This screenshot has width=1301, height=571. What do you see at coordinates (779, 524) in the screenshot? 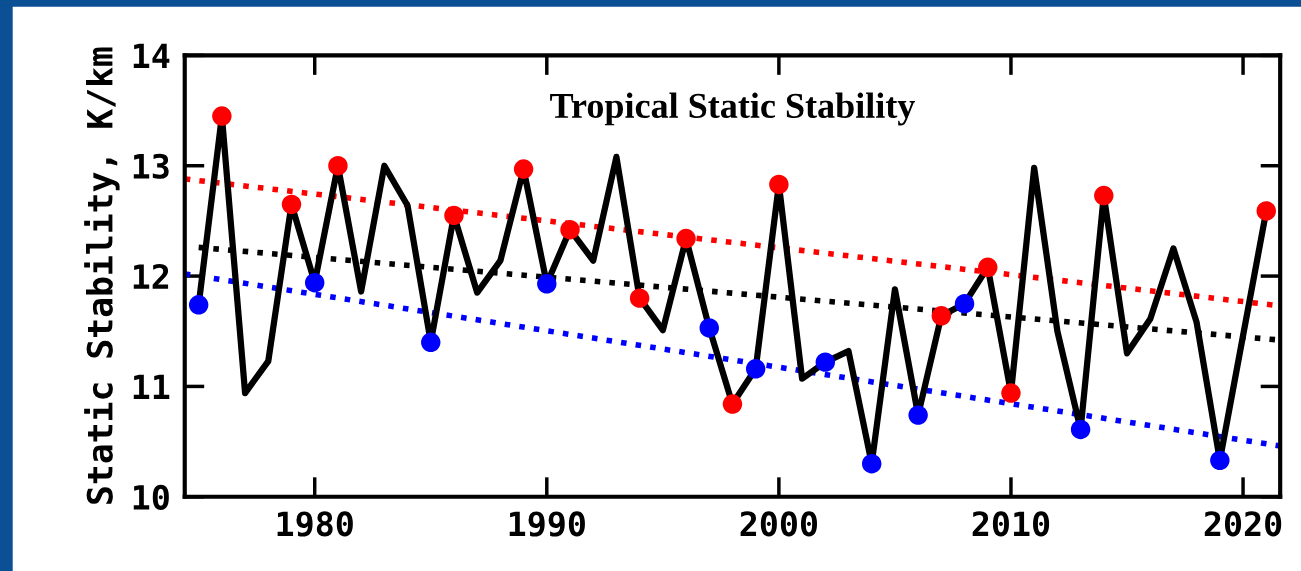
I see `x-tick-label: 2000` at bounding box center [779, 524].